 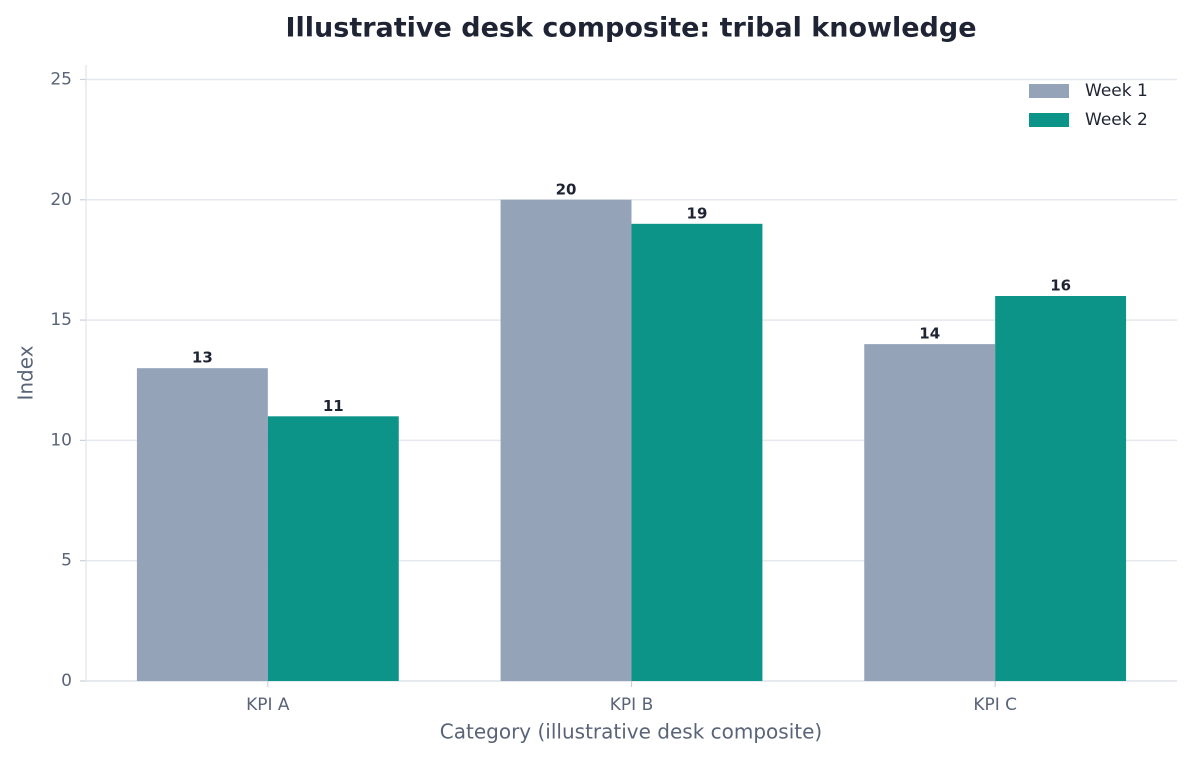 I want to click on value-label: 16, so click(x=1060, y=286).